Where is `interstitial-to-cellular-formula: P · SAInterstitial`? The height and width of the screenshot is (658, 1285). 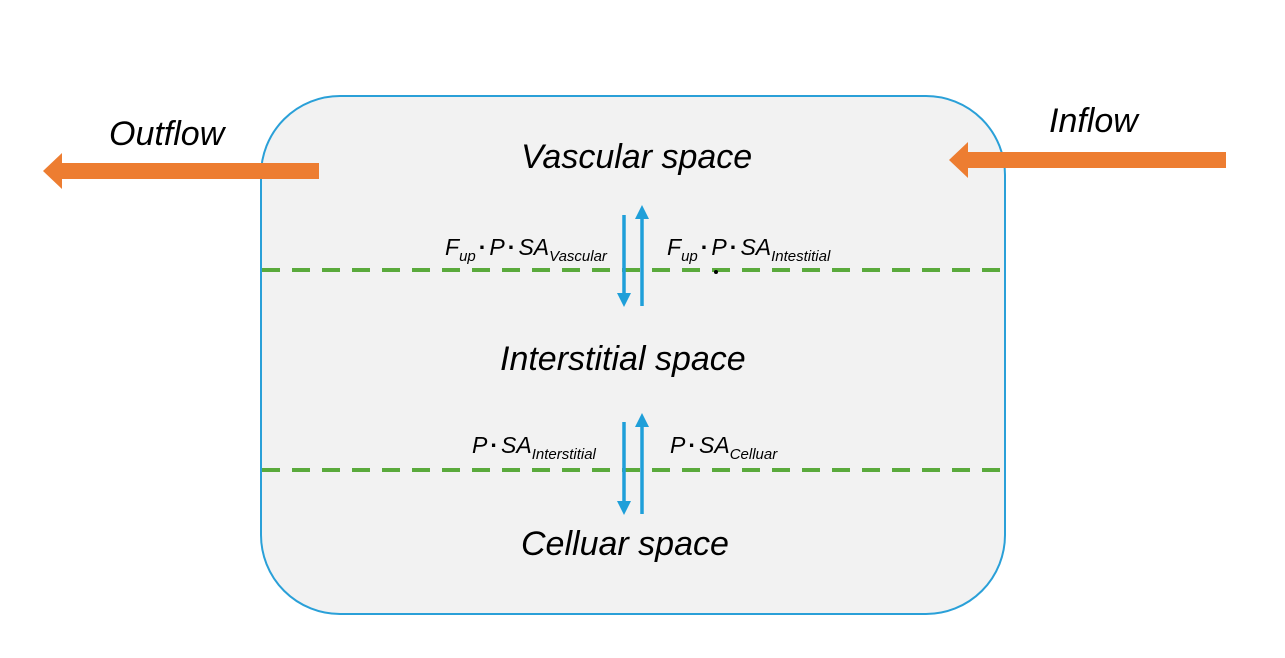 interstitial-to-cellular-formula: P · SAInterstitial is located at coordinates (534, 447).